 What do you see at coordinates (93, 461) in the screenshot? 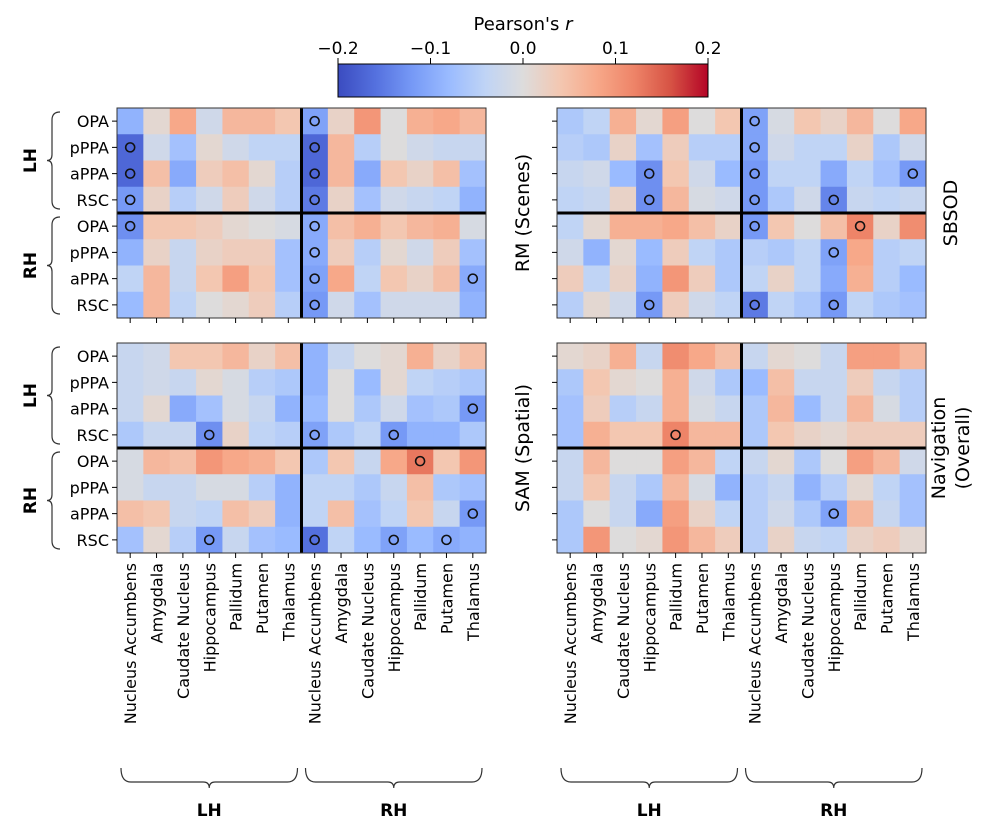
I see `row-label: OPA` at bounding box center [93, 461].